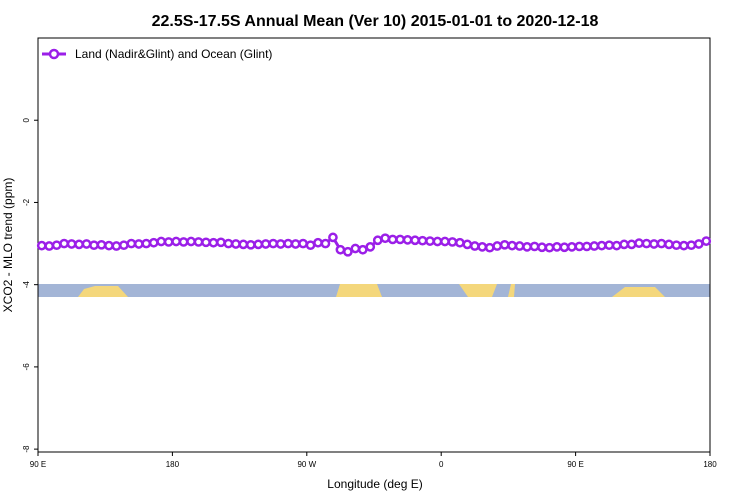 This screenshot has height=500, width=750. I want to click on surface-strip, so click(374, 290).